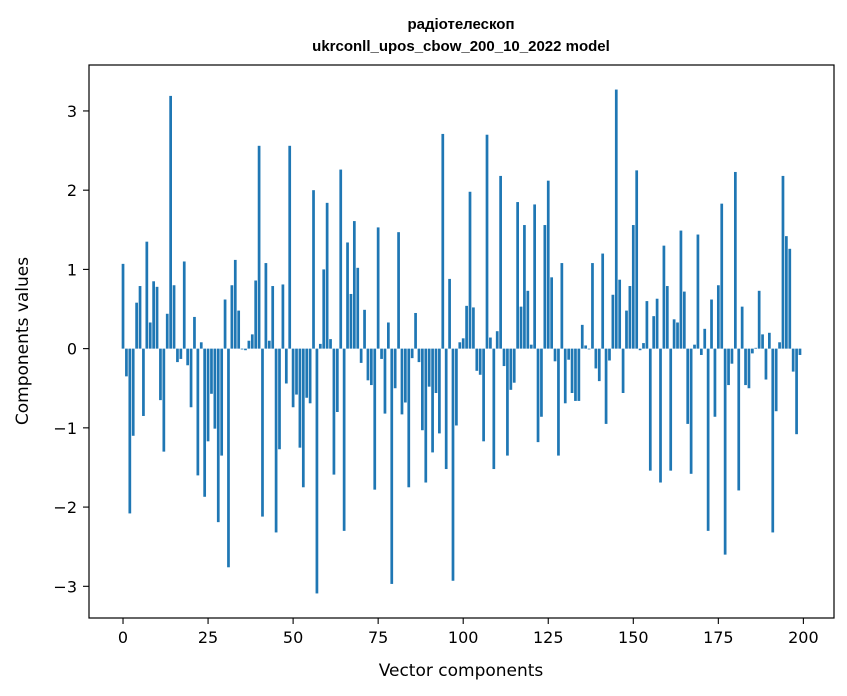 This screenshot has width=847, height=696. I want to click on x-tick-label-175: 175, so click(718, 637).